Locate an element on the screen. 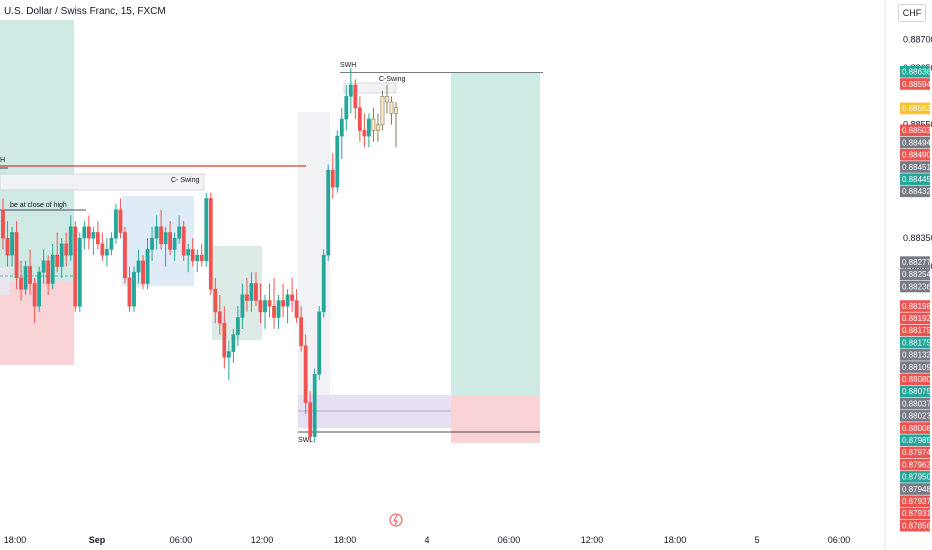 The image size is (932, 550). c-swing-right-box is located at coordinates (370, 88).